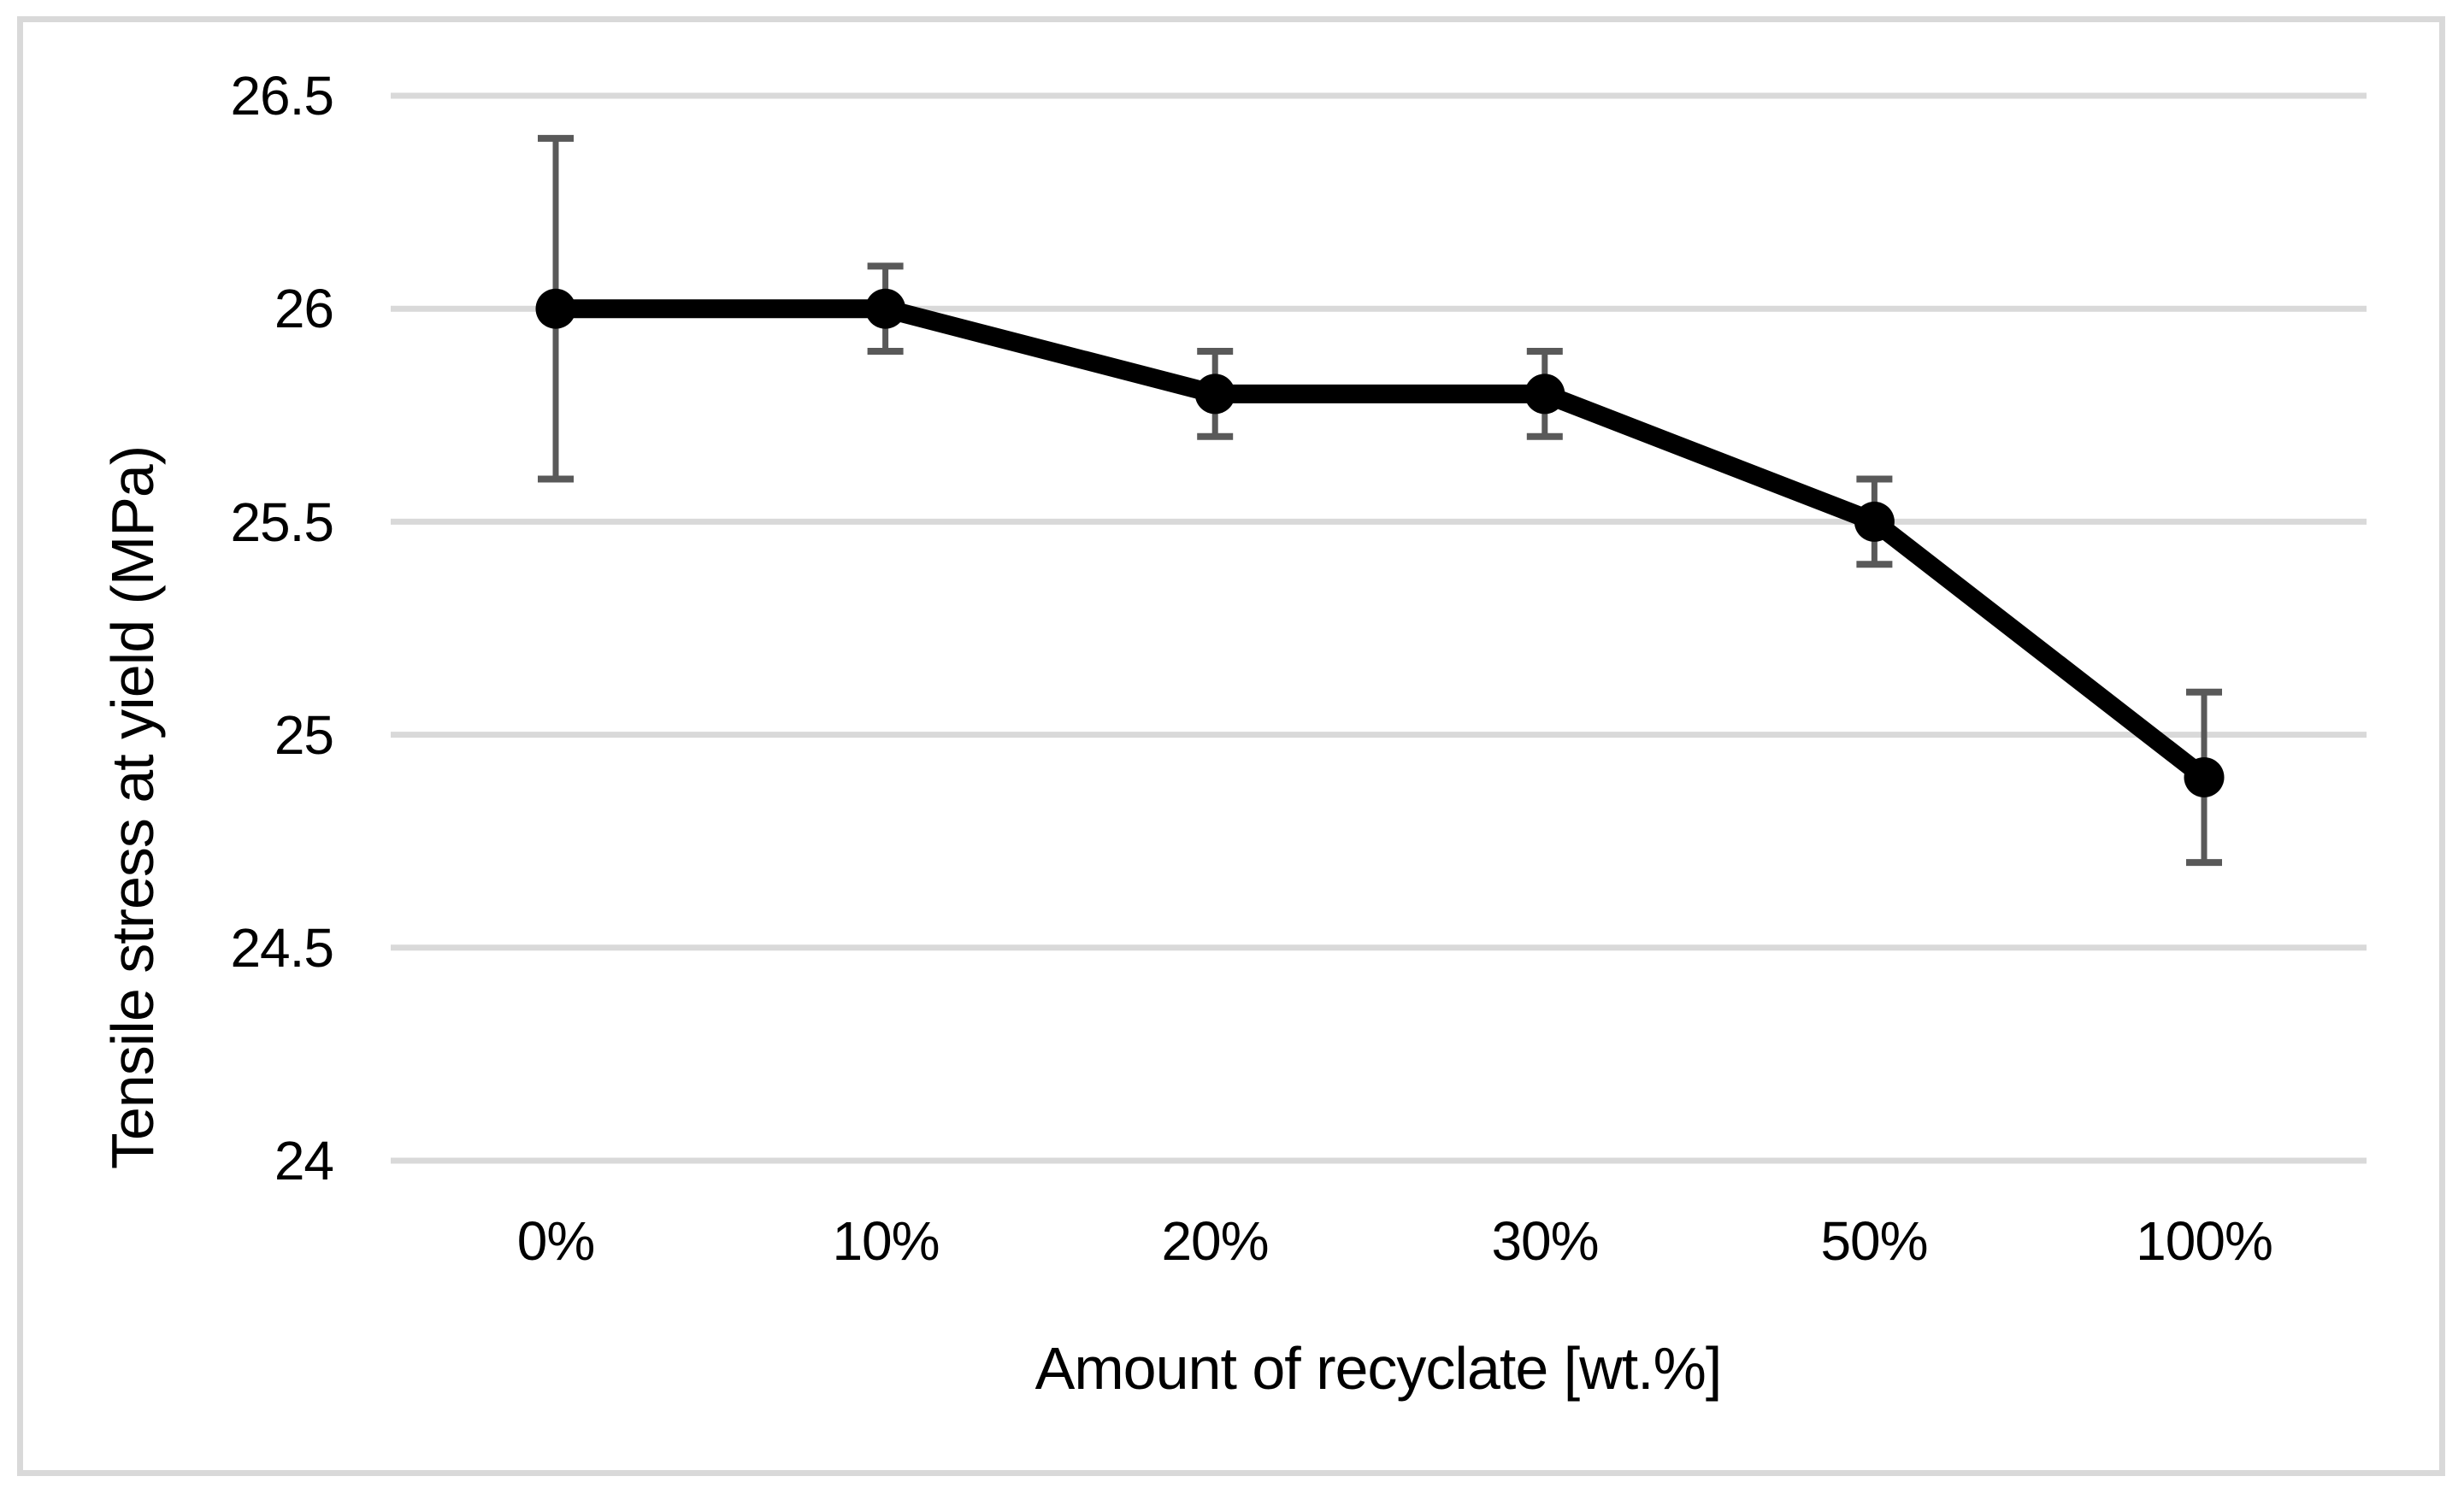 The image size is (2464, 1494). Describe the element at coordinates (2205, 1241) in the screenshot. I see `x-tick-label: 100%` at that location.